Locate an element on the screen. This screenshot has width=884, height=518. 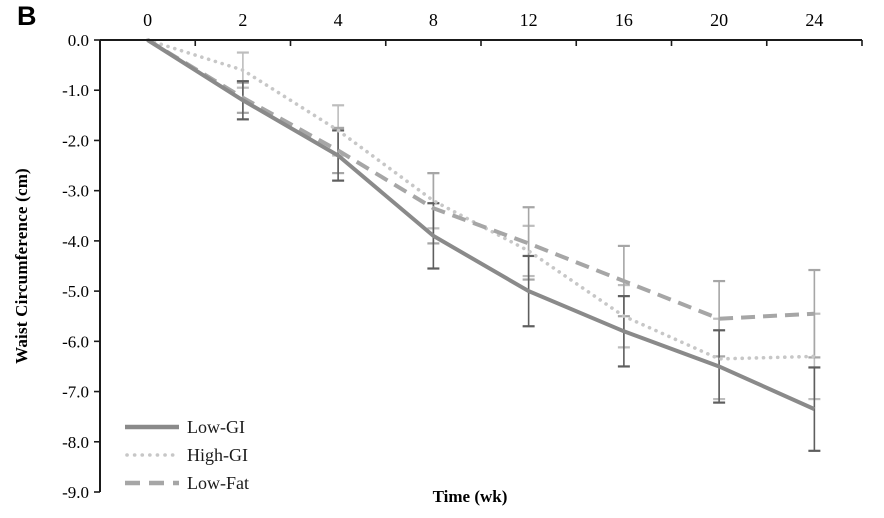
svg-text: -5.0 is located at coordinates (75, 291).